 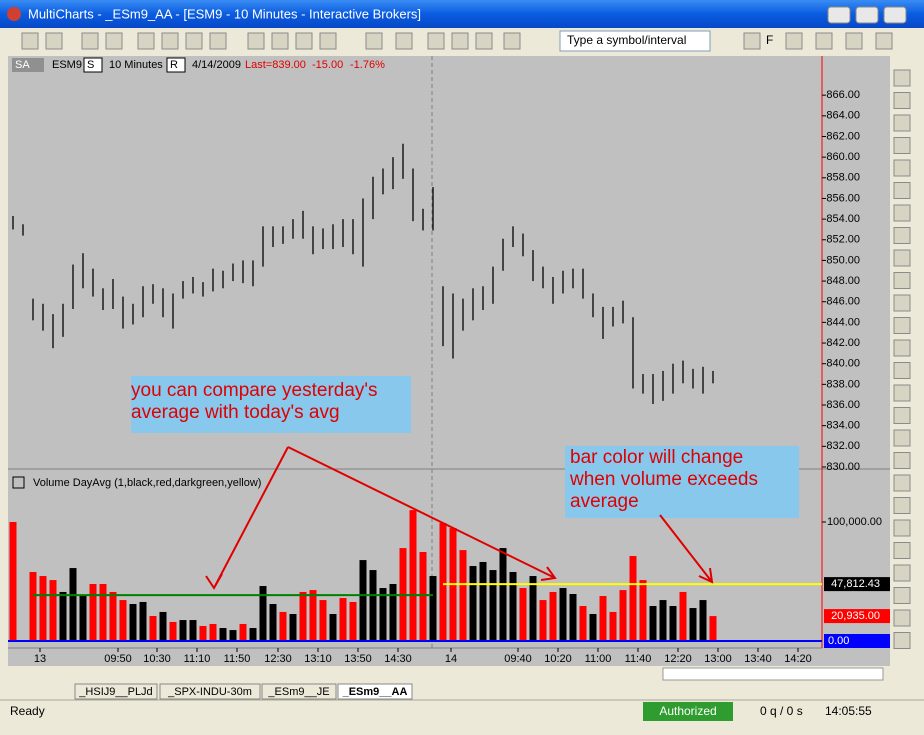 I want to click on y-tick-label: 832.00, so click(x=843, y=446).